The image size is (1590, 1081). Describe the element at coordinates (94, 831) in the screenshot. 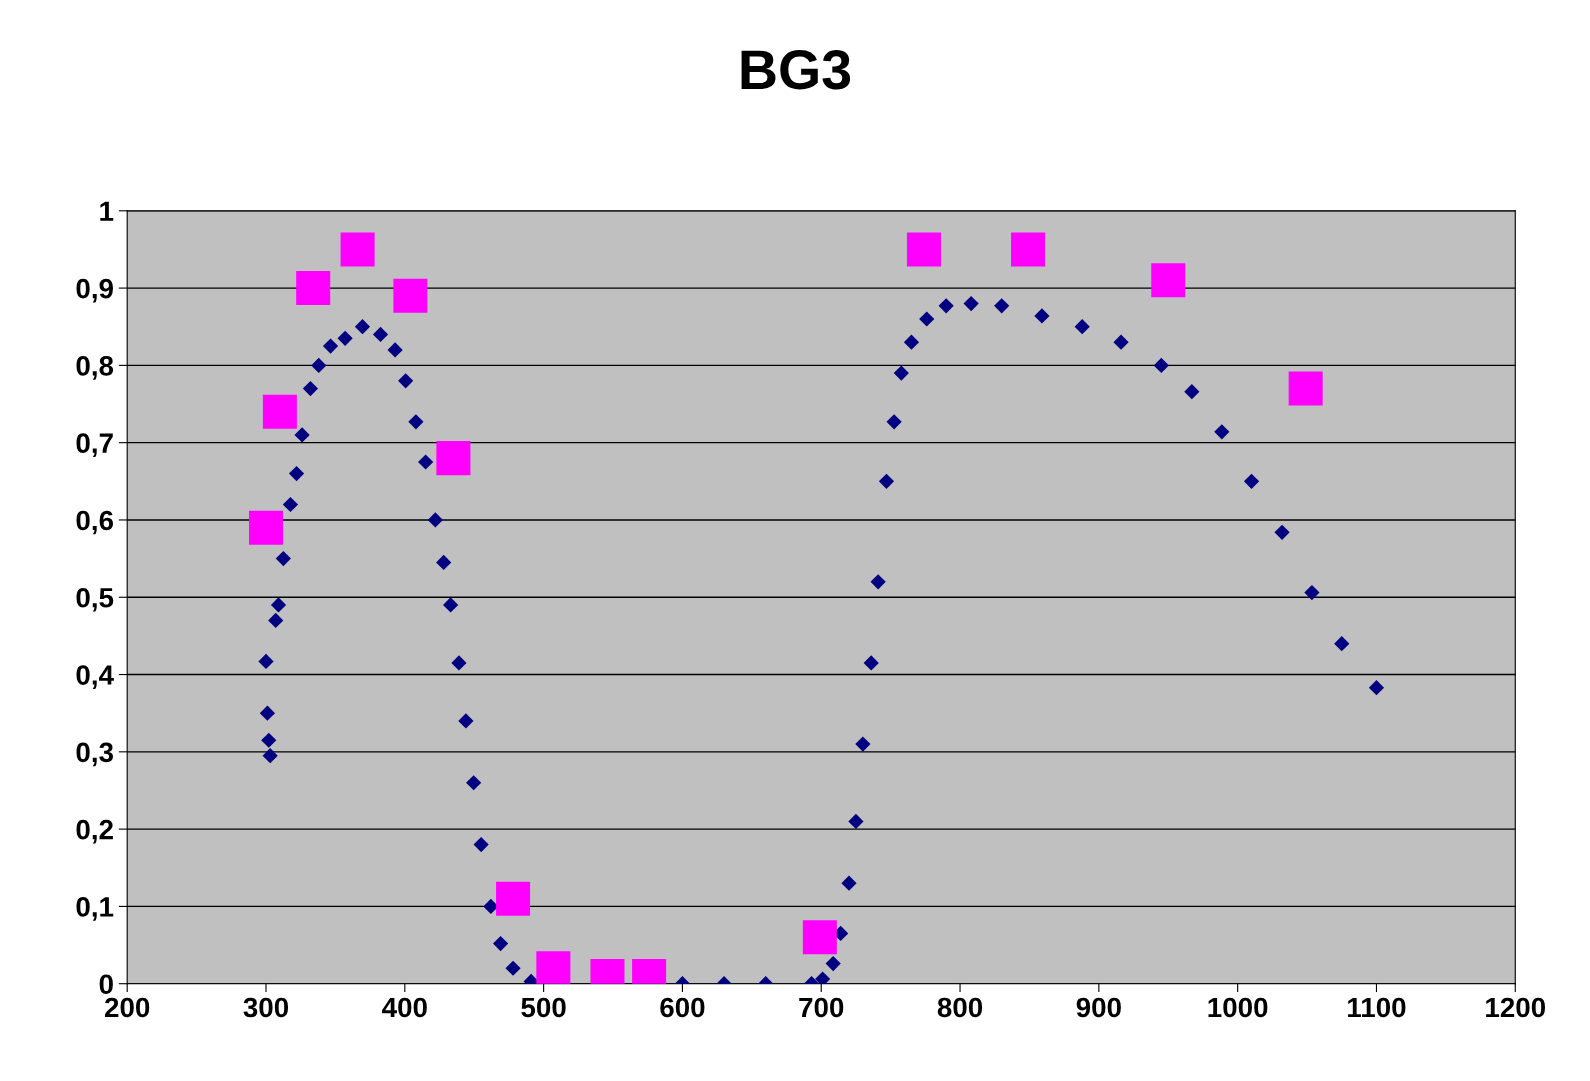

I see `y-tick-label: 0,2` at that location.